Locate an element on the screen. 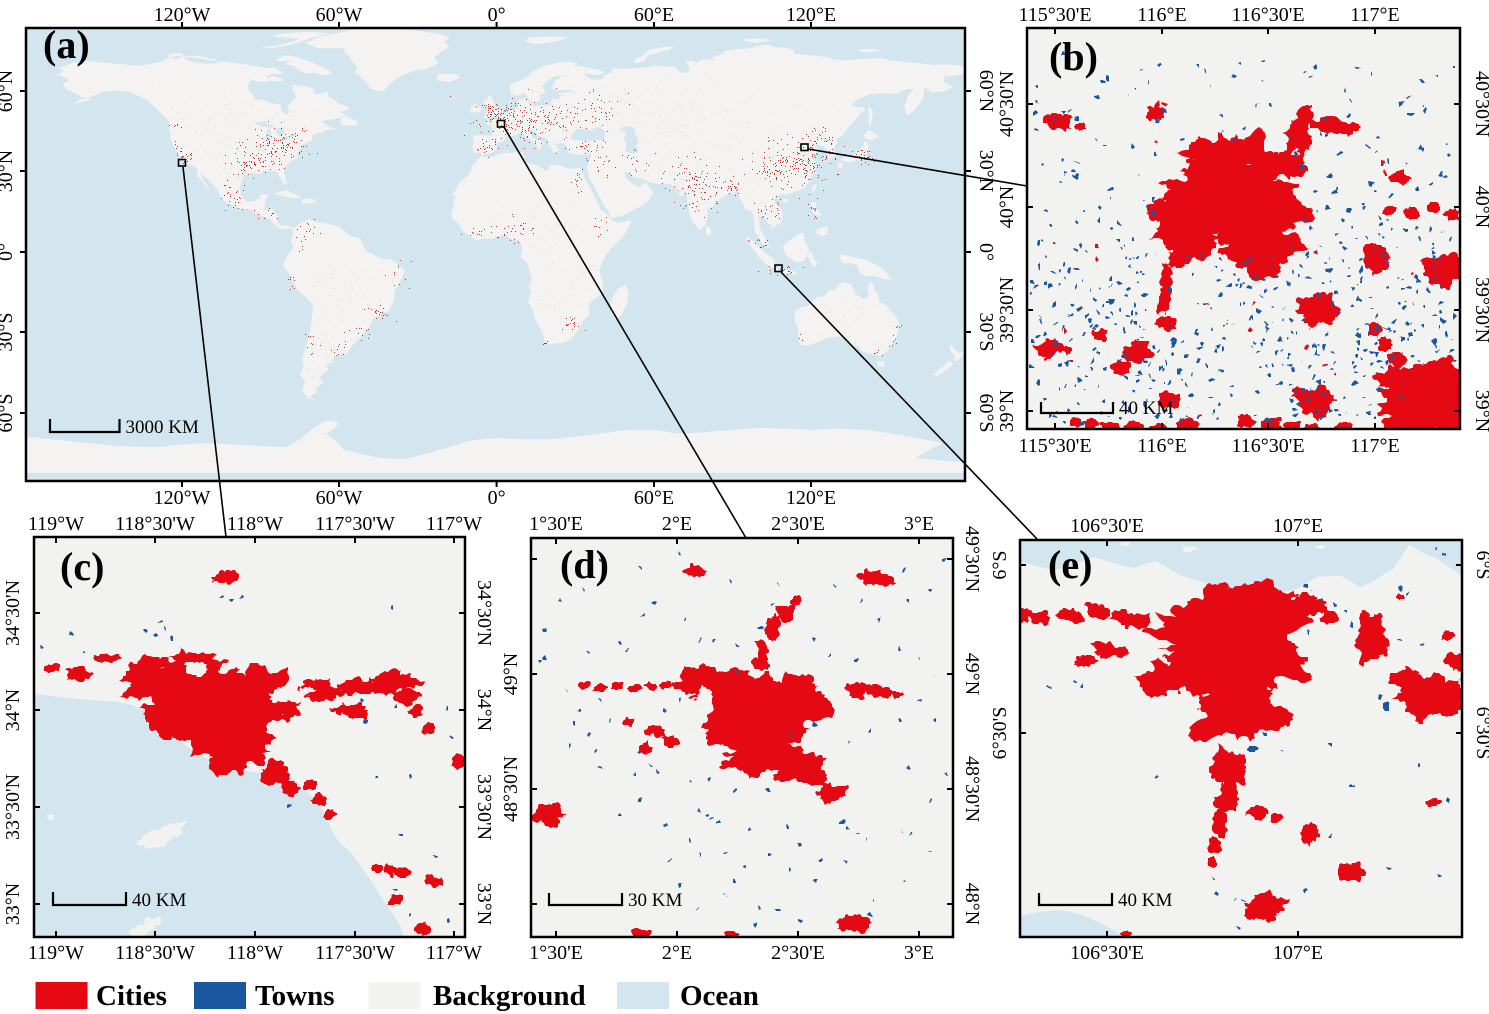  svg-text: 3000 KM is located at coordinates (162, 427).